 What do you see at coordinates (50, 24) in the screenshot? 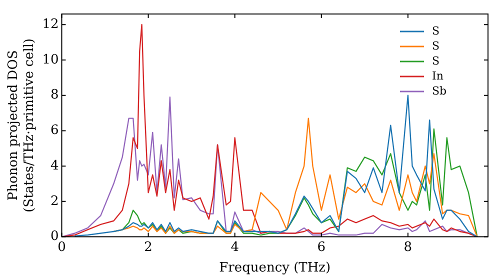
I see `y-tick-label: 12` at bounding box center [50, 24].